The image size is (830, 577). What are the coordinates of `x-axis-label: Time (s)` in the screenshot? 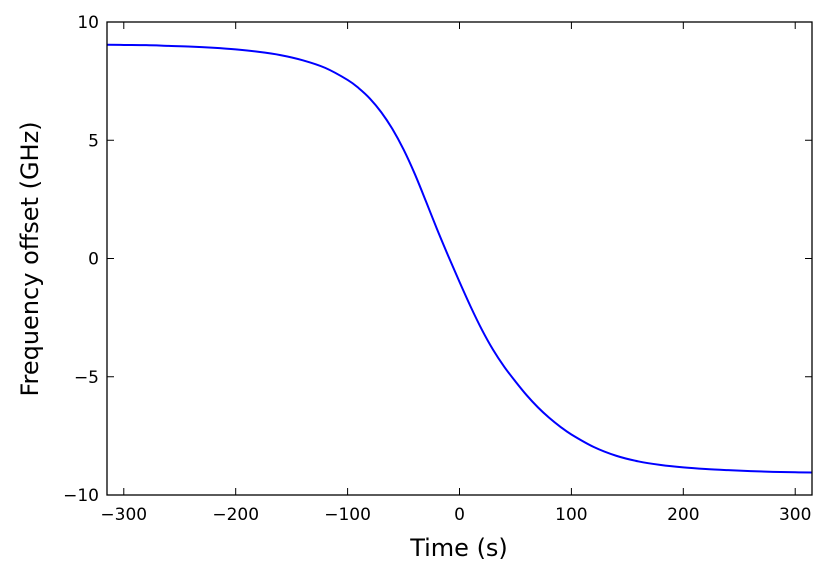 It's located at (458, 548).